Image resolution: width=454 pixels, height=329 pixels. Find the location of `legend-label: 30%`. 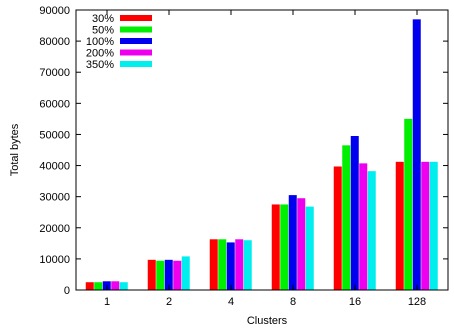

legend-label: 30% is located at coordinates (103, 19).